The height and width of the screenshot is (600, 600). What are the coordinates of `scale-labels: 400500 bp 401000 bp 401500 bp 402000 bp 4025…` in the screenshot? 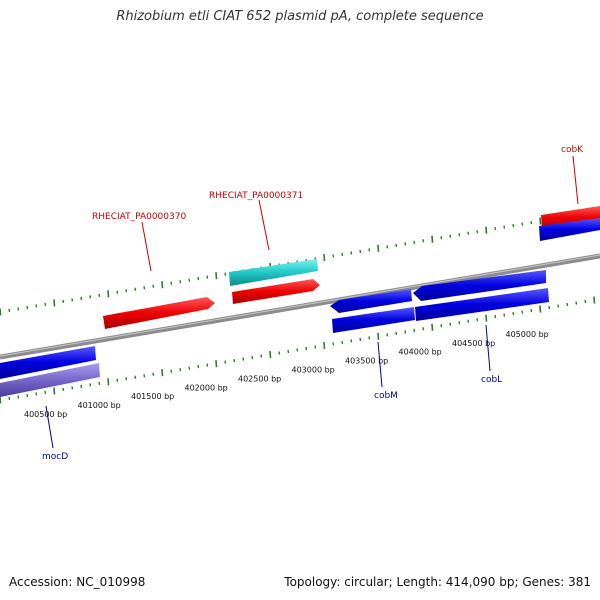 It's located at (286, 374).